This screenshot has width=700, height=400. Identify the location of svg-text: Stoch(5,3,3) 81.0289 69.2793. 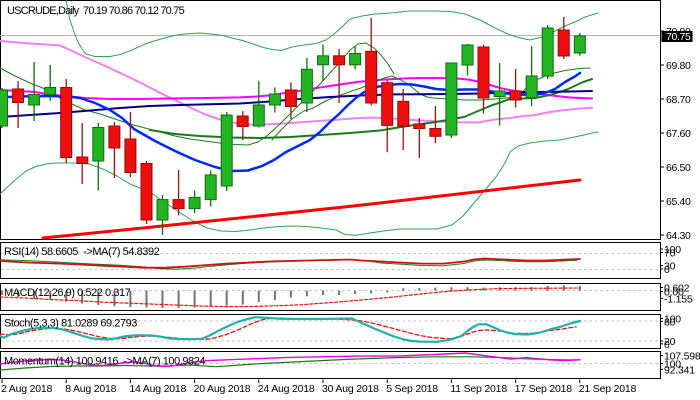
(70, 324).